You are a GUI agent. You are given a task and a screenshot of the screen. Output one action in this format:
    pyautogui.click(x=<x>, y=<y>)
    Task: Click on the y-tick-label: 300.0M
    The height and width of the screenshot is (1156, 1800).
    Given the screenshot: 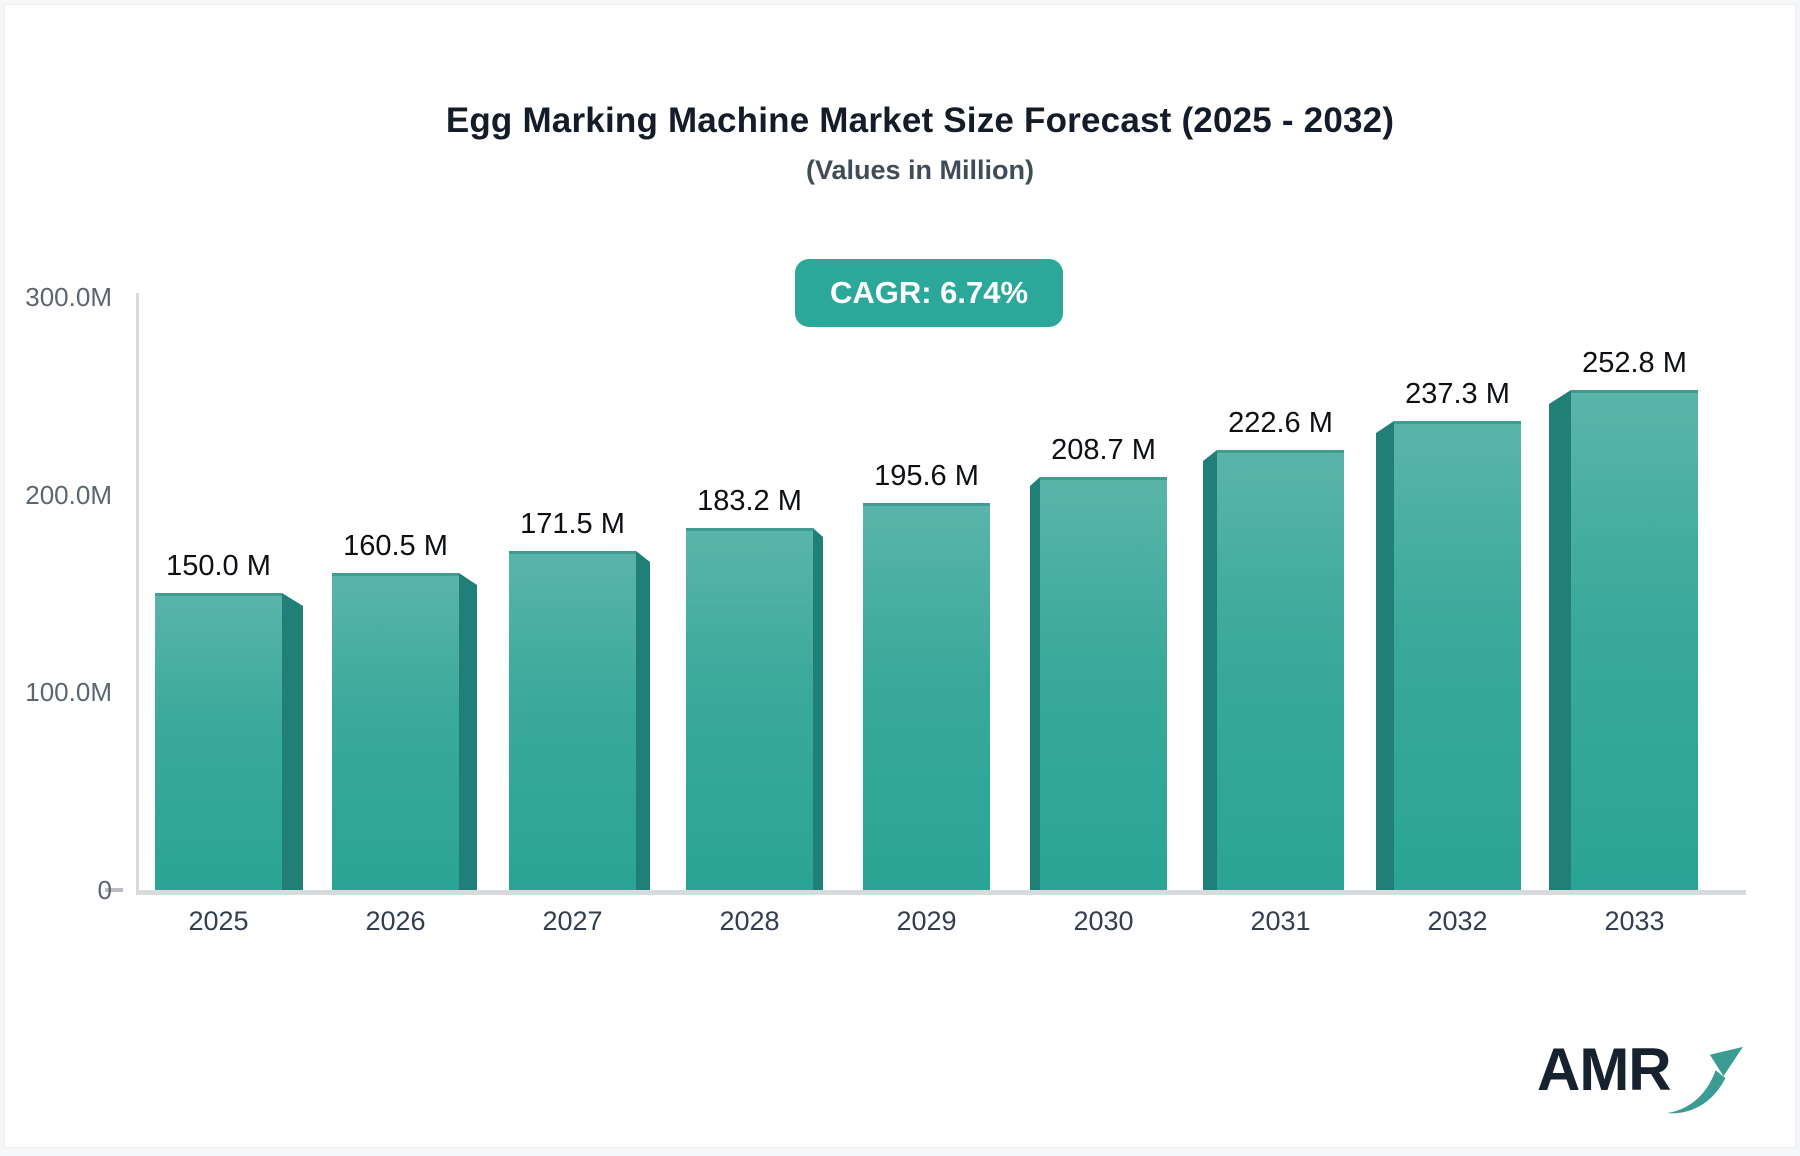 What is the action you would take?
    pyautogui.click(x=68, y=296)
    